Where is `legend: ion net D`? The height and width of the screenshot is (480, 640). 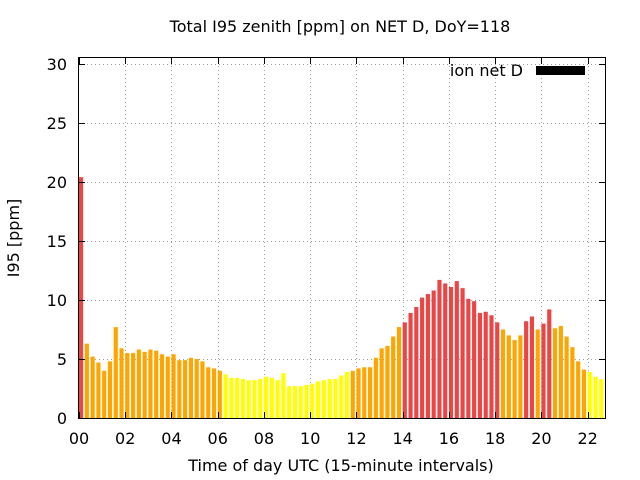
legend: ion net D is located at coordinates (517, 70).